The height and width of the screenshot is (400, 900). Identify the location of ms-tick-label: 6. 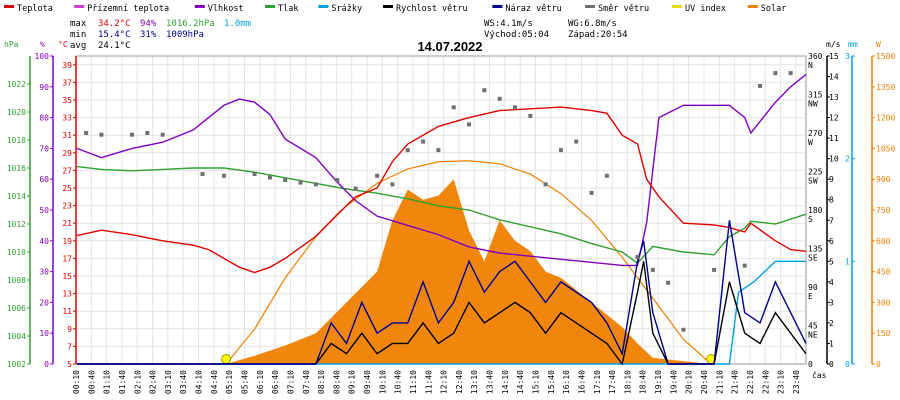
(831, 241).